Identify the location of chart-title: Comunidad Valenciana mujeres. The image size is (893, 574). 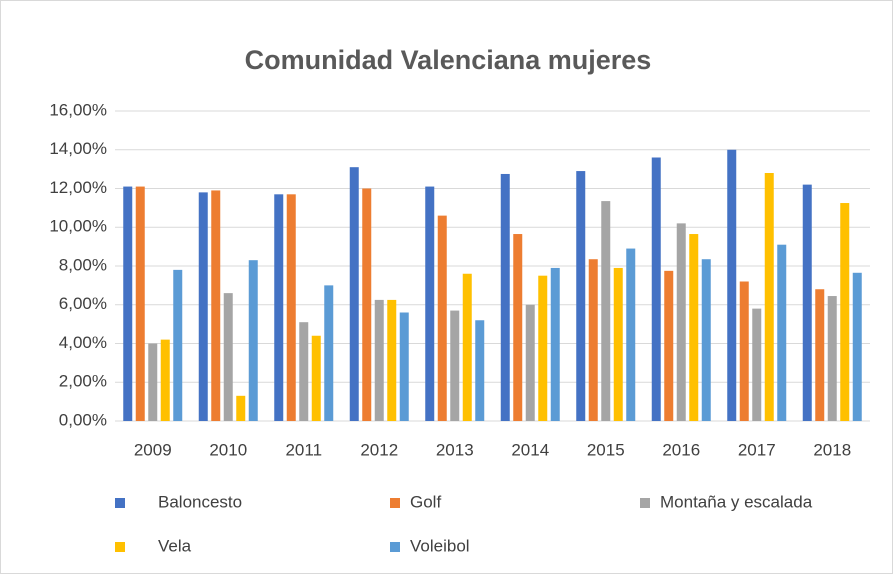
(448, 60).